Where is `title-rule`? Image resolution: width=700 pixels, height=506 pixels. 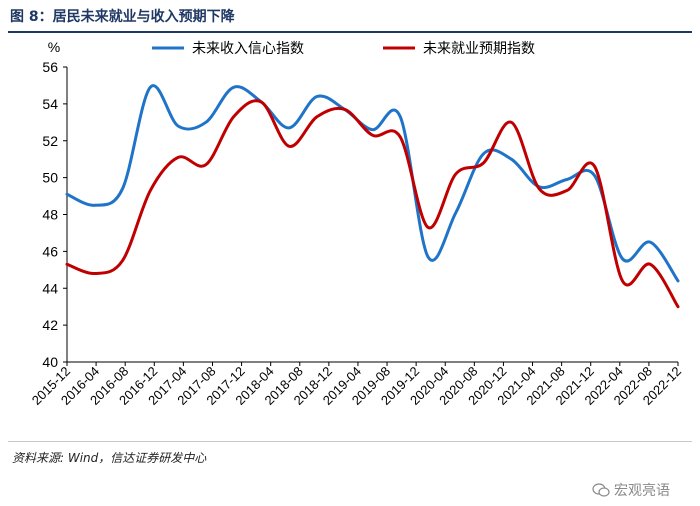 title-rule is located at coordinates (350, 32).